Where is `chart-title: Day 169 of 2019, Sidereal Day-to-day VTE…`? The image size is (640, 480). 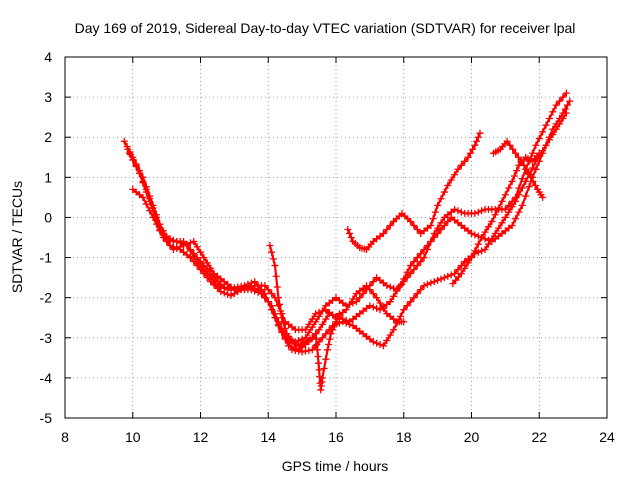 chart-title: Day 169 of 2019, Sidereal Day-to-day VTE… is located at coordinates (325, 28).